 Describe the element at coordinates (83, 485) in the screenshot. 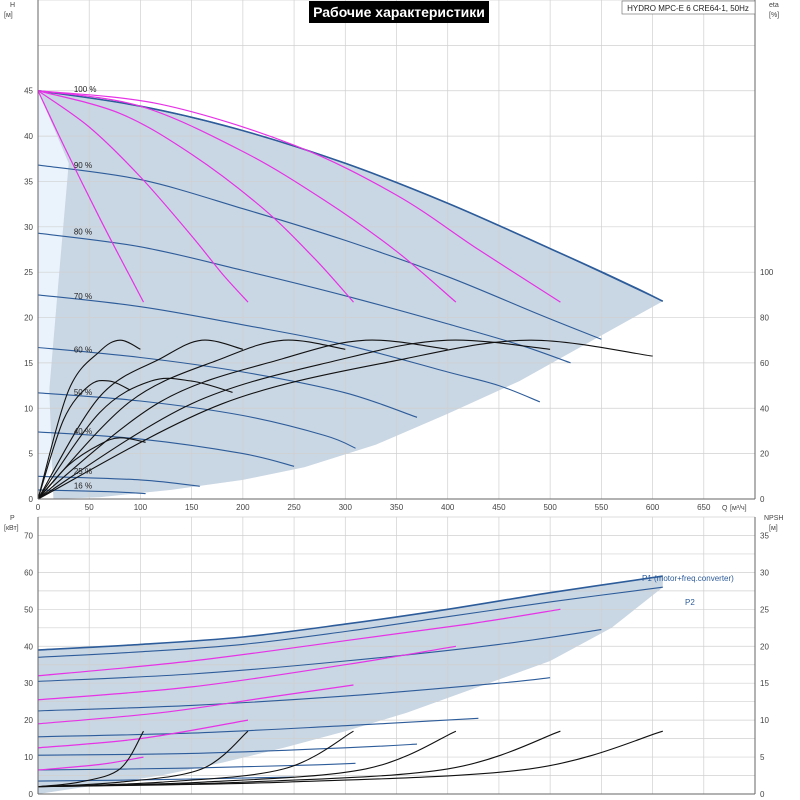

I see `speed-label: 16 %` at that location.